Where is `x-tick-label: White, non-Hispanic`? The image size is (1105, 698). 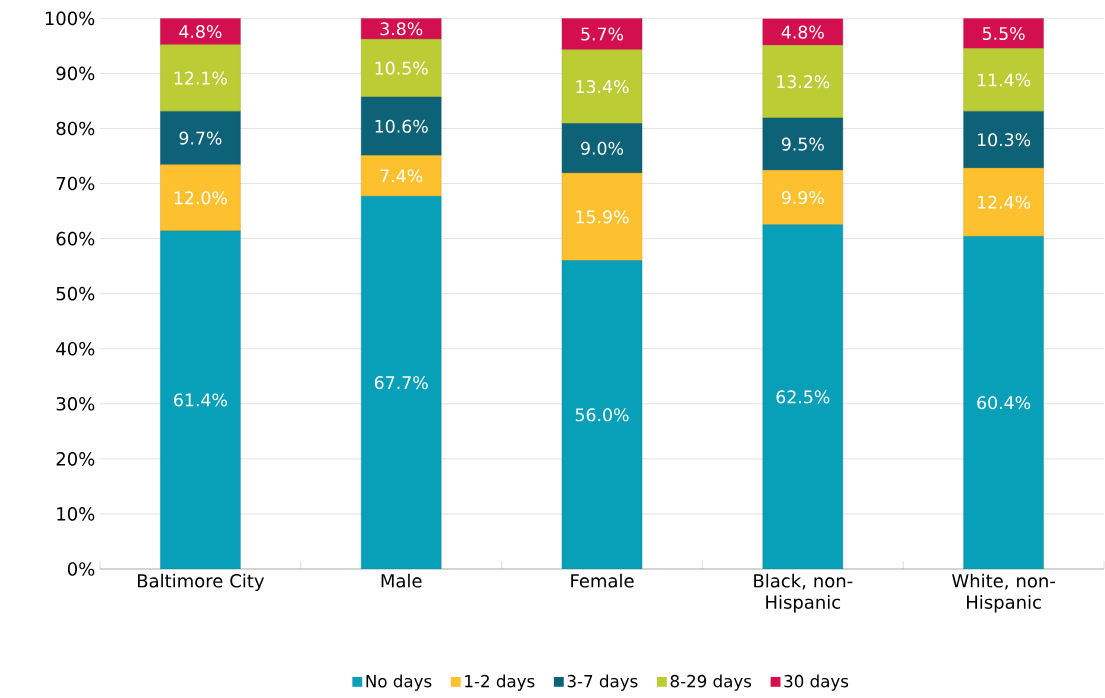 x-tick-label: White, non-Hispanic is located at coordinates (1003, 593).